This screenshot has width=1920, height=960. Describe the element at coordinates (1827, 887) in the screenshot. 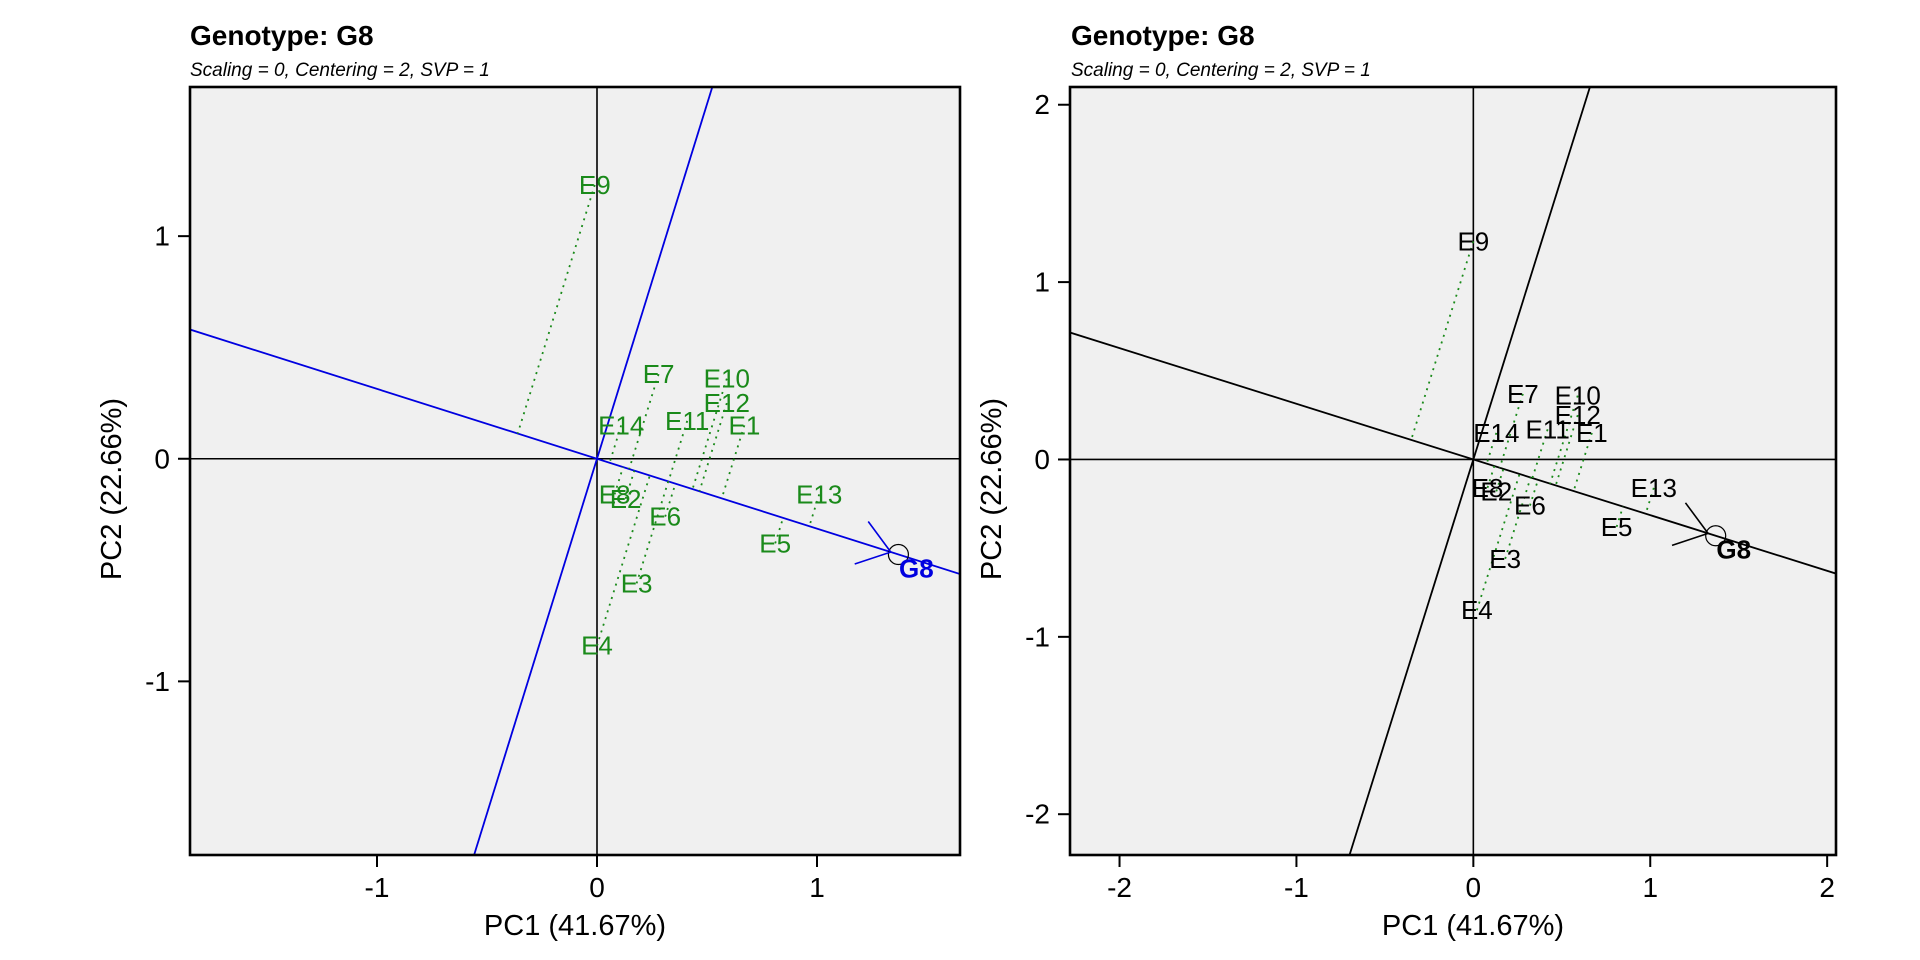

I see `x-tick-label: 2` at that location.